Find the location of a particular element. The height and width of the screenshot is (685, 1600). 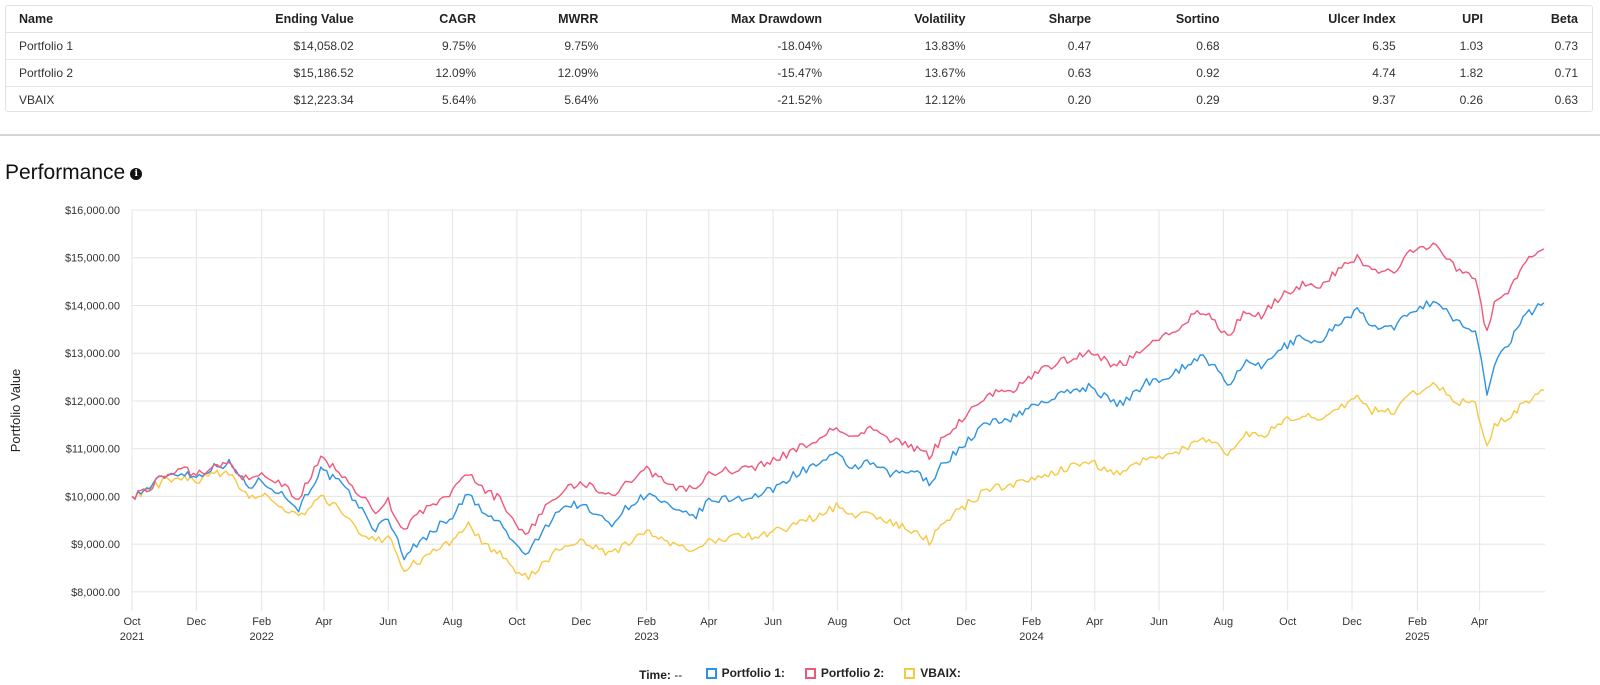

table-cell: -21.52% is located at coordinates (800, 100).